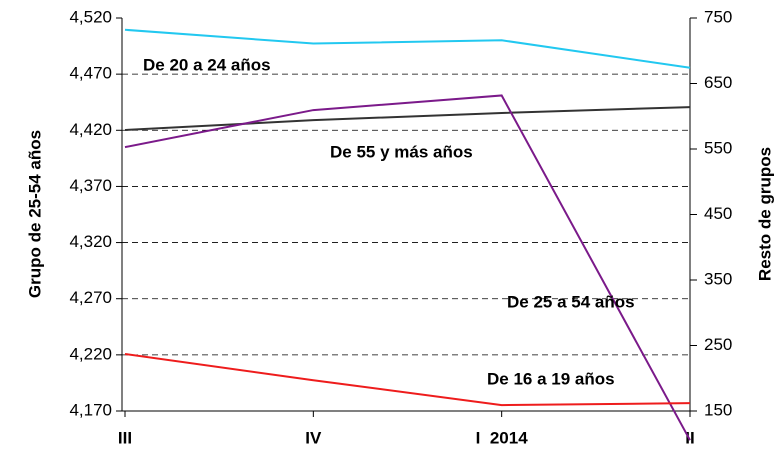  What do you see at coordinates (718, 213) in the screenshot?
I see `y2-tick-label: 450` at bounding box center [718, 213].